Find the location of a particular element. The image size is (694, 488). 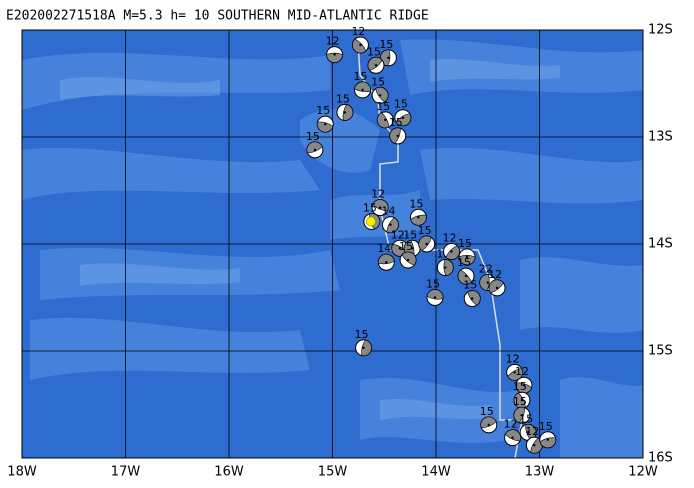

x-tick-label: 18W is located at coordinates (22, 472).